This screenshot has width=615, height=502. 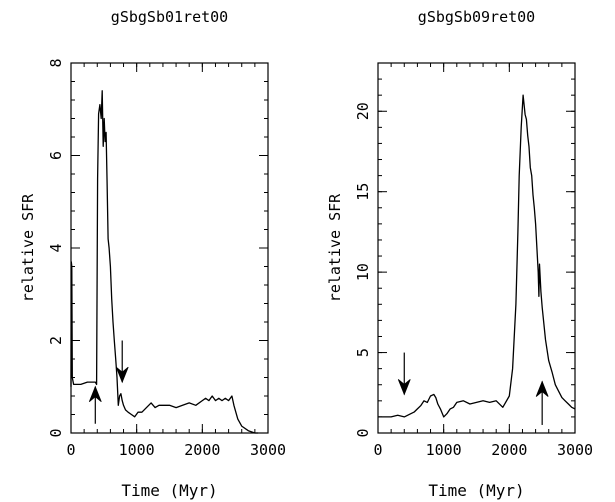 What do you see at coordinates (56, 62) in the screenshot?
I see `chart1-y-tick-label: 8` at bounding box center [56, 62].